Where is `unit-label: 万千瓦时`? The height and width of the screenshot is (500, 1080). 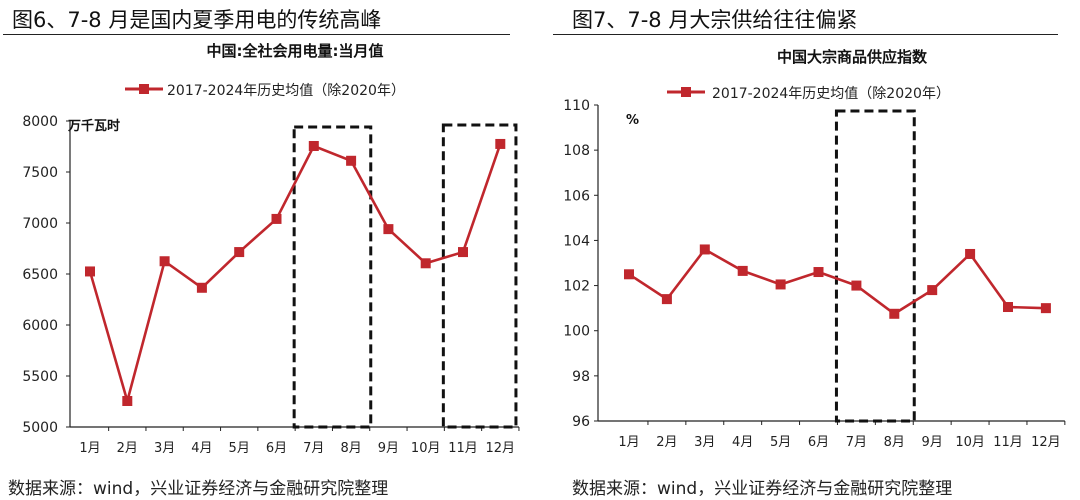 unit-label: 万千瓦时 is located at coordinates (93, 126).